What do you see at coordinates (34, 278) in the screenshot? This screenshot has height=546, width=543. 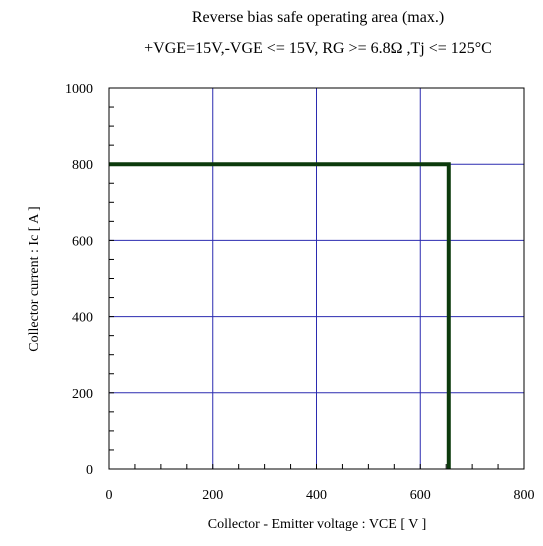 I see `y-axis-label: Collector current : Ic [ A ]` at bounding box center [34, 278].